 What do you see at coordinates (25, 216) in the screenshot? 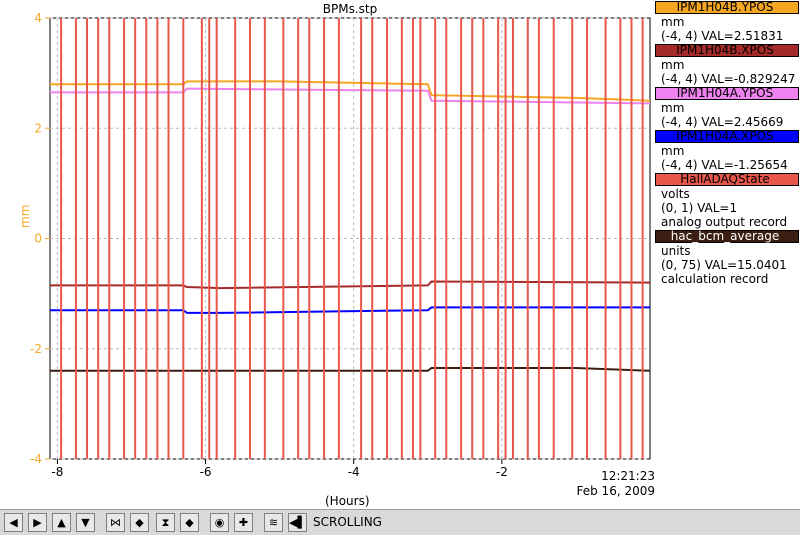
I see `y-axis-label: mm` at bounding box center [25, 216].